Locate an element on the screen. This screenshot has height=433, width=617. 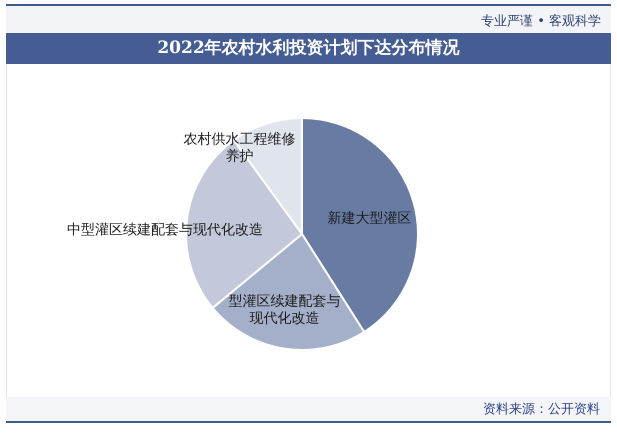
chart-title: 2022年农村水利投资计划下达分布情况 is located at coordinates (308, 48).